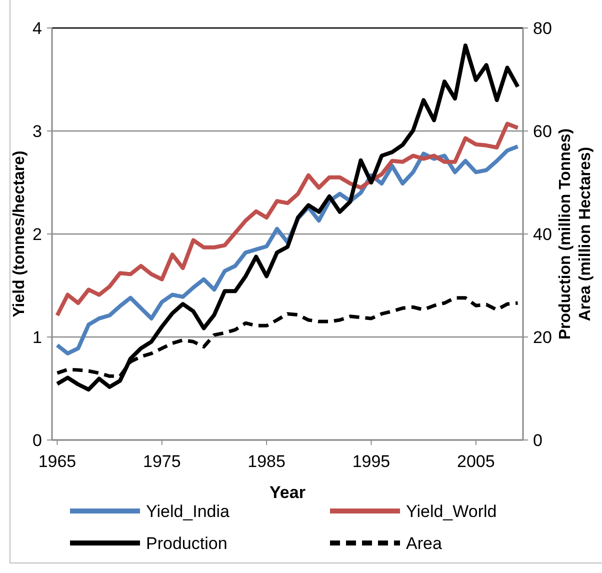 The width and height of the screenshot is (602, 573). Describe the element at coordinates (542, 131) in the screenshot. I see `y2-tick-label: 60` at that location.